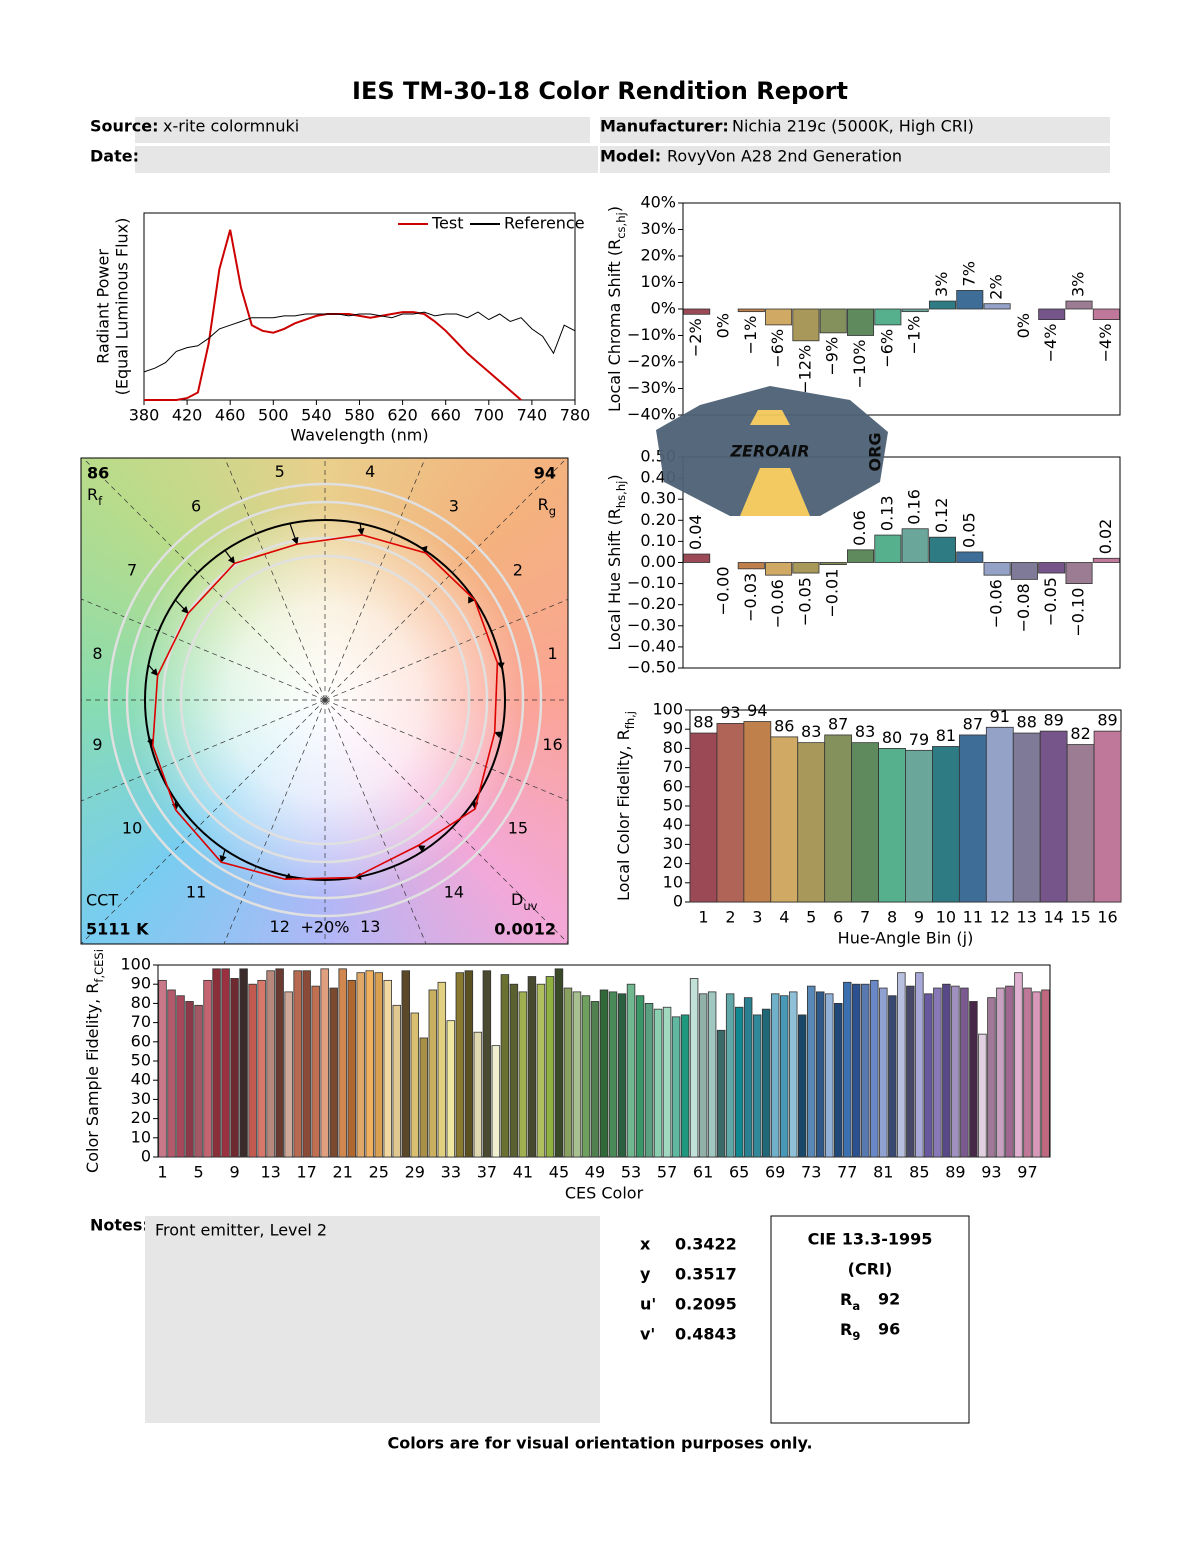  What do you see at coordinates (875, 451) in the screenshot?
I see `watermark-suffix: ORG` at bounding box center [875, 451].